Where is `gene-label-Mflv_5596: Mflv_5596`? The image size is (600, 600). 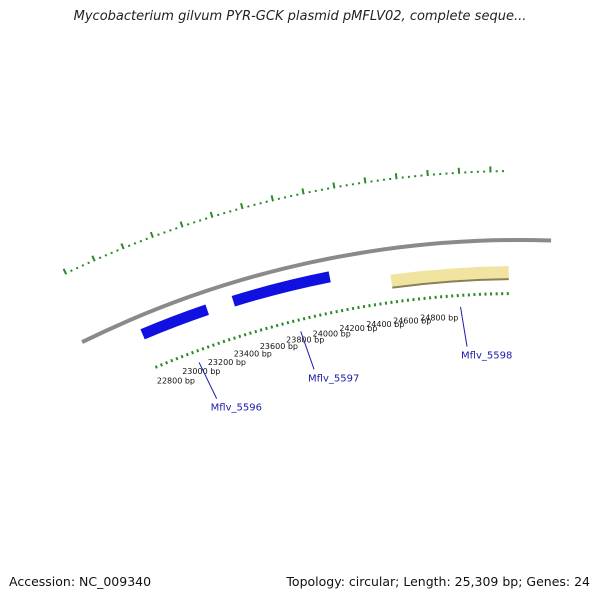
gene-label-Mflv_5596: Mflv_5596 is located at coordinates (236, 408).